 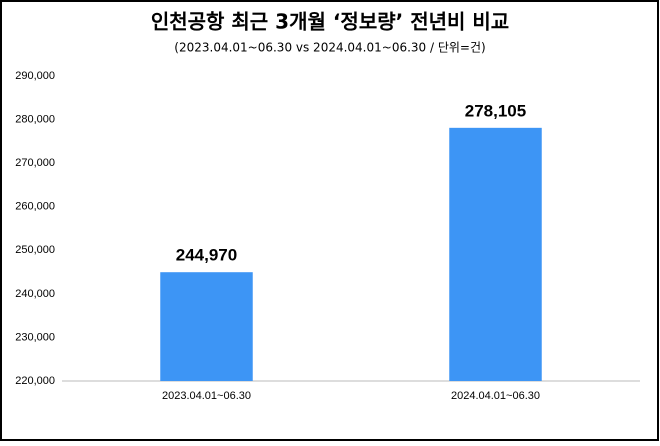 What do you see at coordinates (35, 163) in the screenshot?
I see `y-tick-label: 270,000` at bounding box center [35, 163].